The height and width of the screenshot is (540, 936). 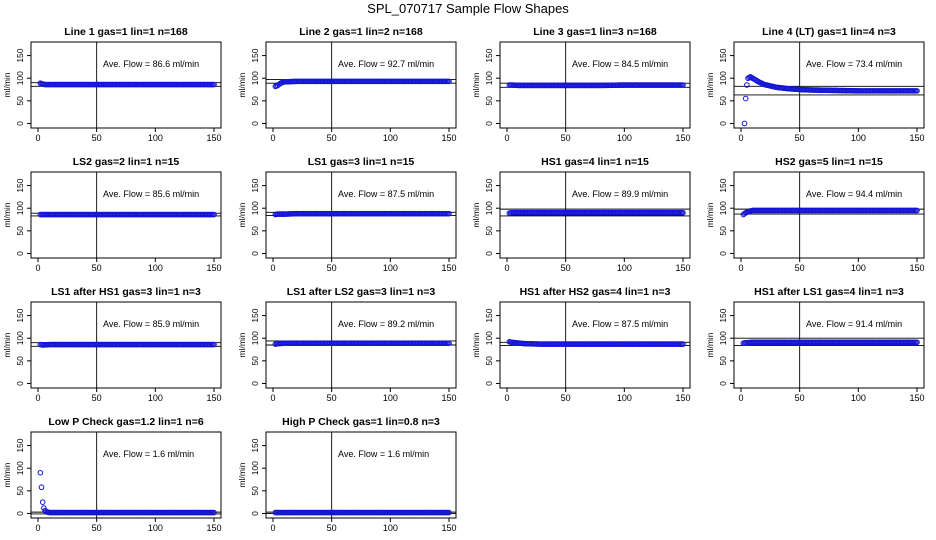 I want to click on ave-flow-annotation: Ave. Flow = 91.4 ml/min, so click(x=854, y=324).